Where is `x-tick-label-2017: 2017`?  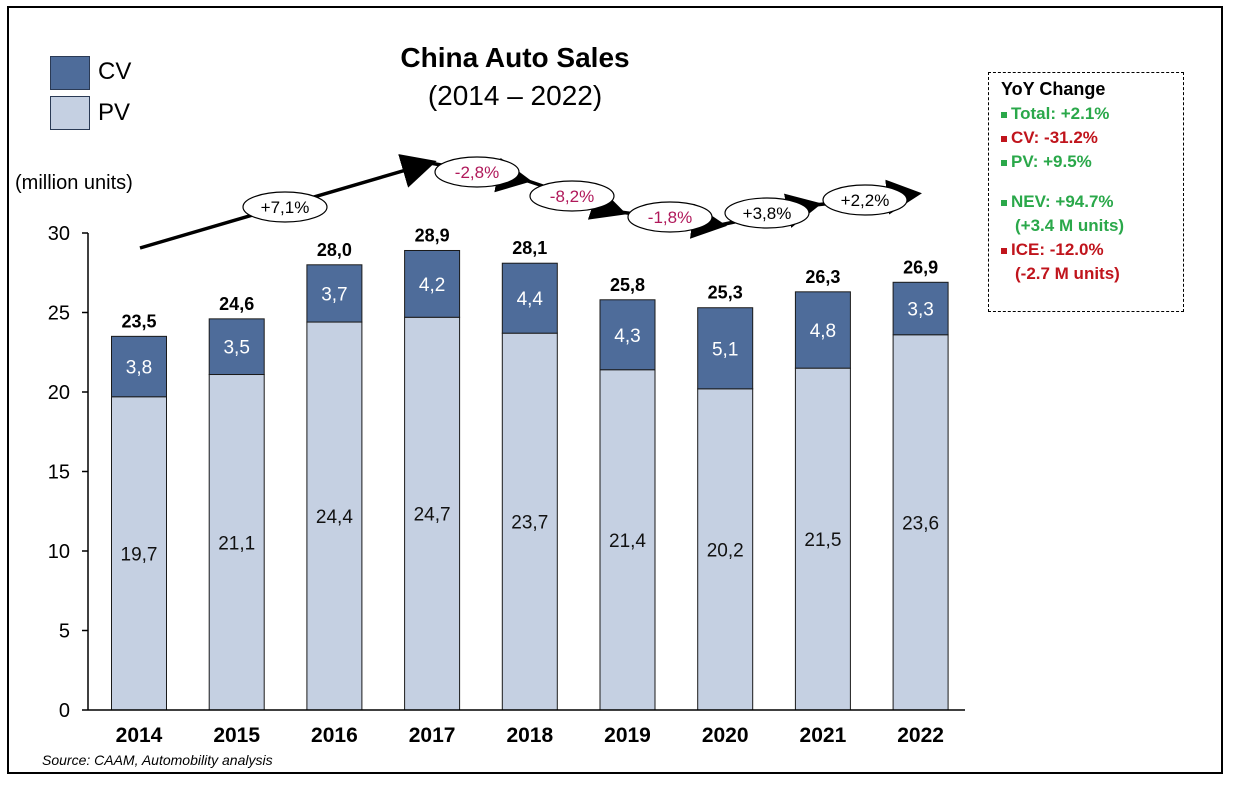 x-tick-label-2017: 2017 is located at coordinates (432, 735).